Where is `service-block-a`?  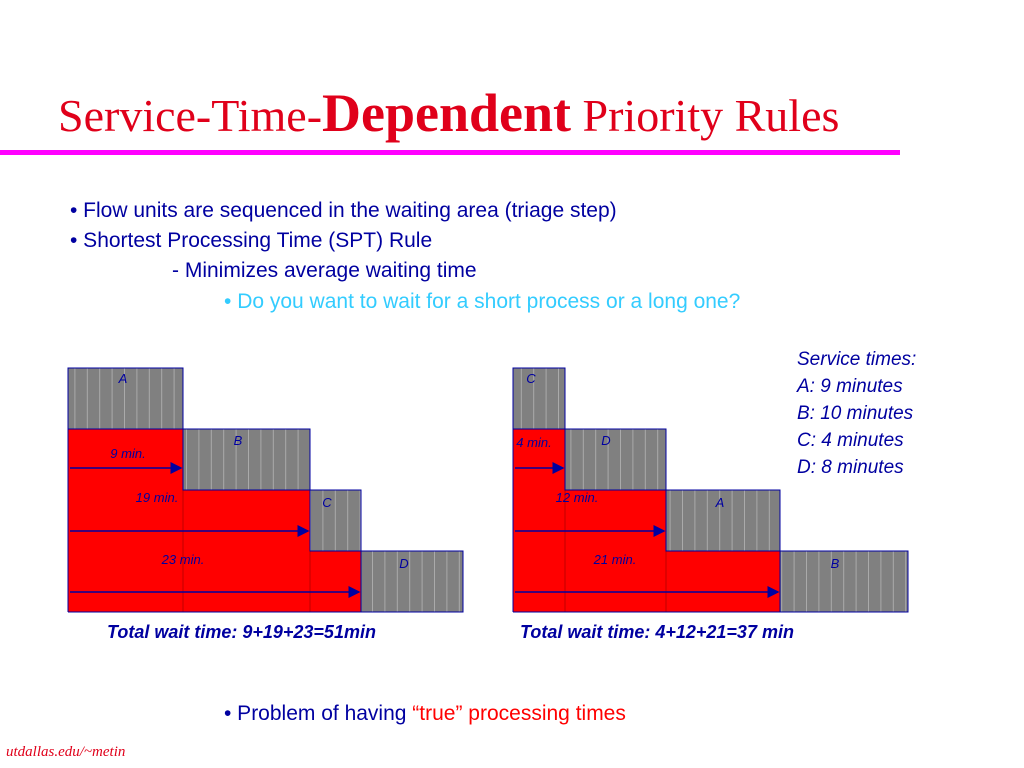
service-block-a is located at coordinates (125, 398).